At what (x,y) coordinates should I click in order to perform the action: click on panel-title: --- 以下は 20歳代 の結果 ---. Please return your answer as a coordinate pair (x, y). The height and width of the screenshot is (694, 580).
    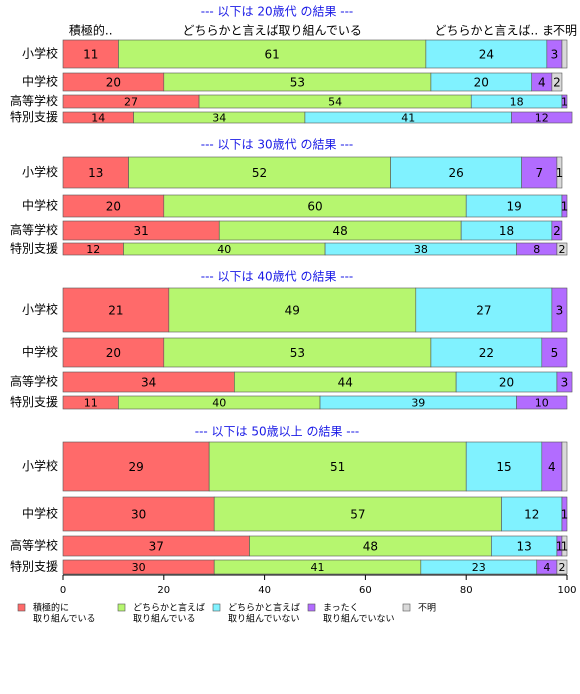
    Looking at the image, I should click on (277, 12).